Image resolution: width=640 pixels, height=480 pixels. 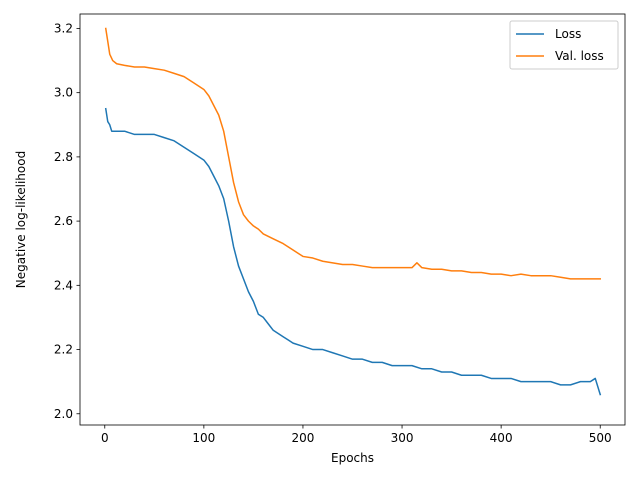 What do you see at coordinates (63, 157) in the screenshot?
I see `y-tick-label: 2.8` at bounding box center [63, 157].